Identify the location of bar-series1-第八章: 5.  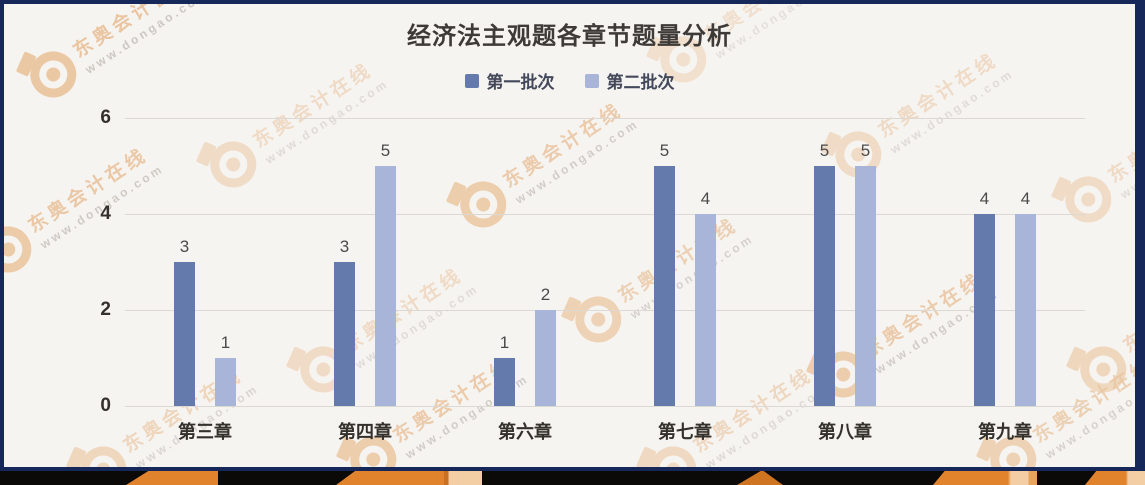
(824, 273).